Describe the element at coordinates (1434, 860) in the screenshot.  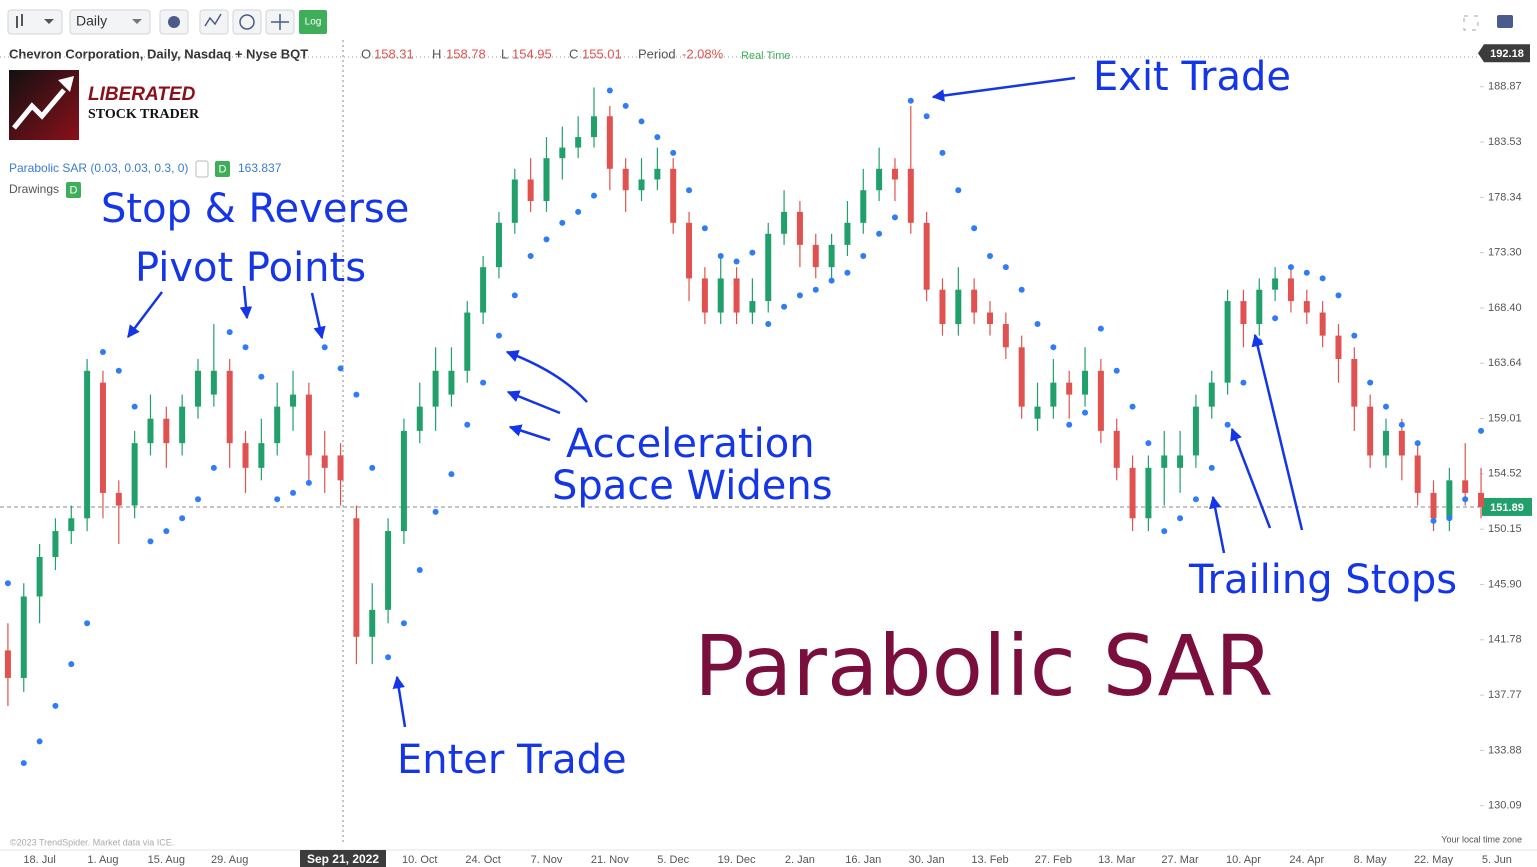
I see `x-tick-label: 22. May` at that location.